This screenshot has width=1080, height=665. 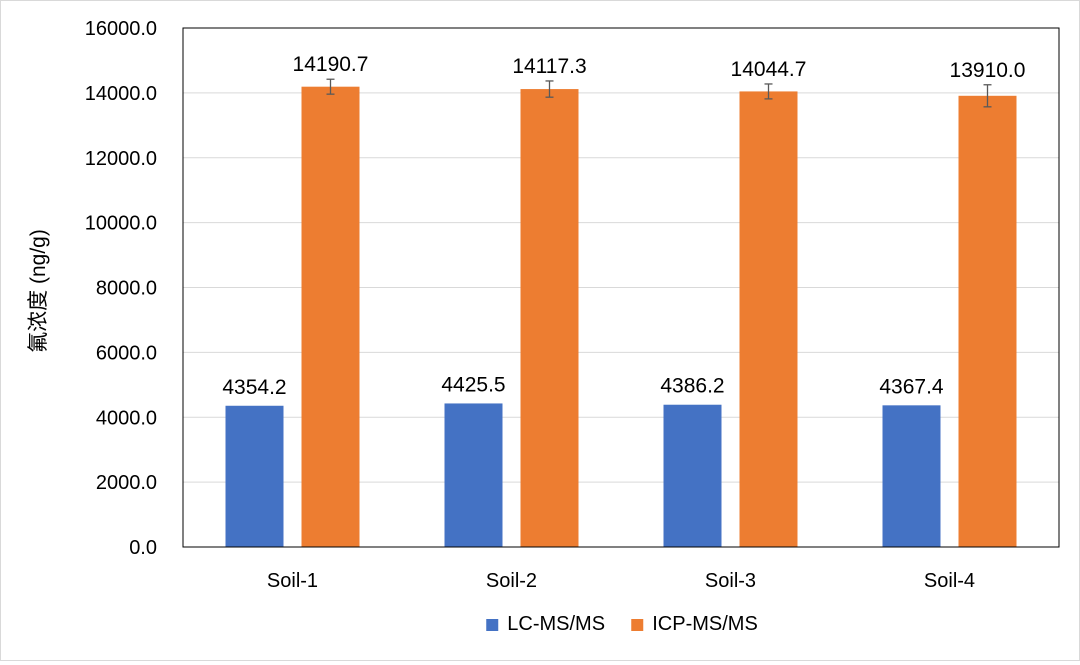 I want to click on y-tick-label: 0.0, so click(x=143, y=548).